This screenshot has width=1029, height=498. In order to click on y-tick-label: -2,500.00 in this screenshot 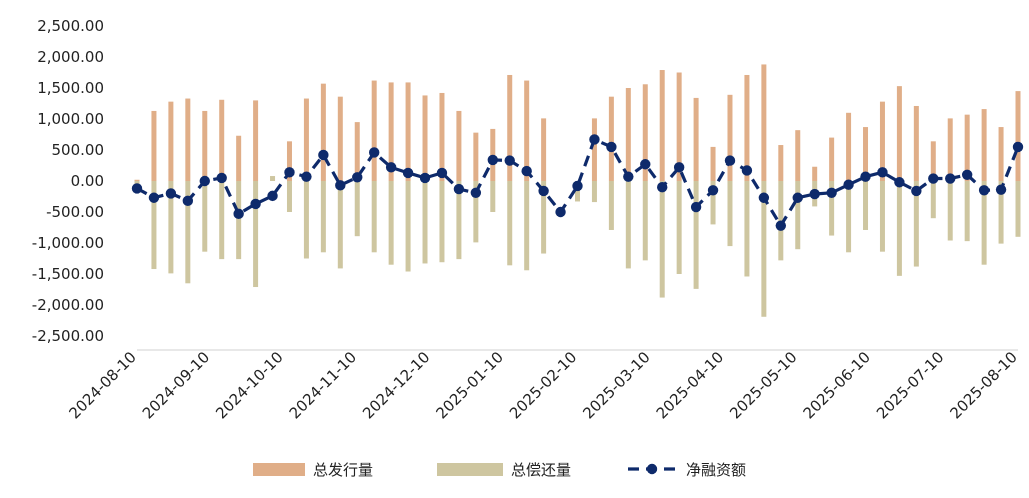, I will do `click(68, 336)`.